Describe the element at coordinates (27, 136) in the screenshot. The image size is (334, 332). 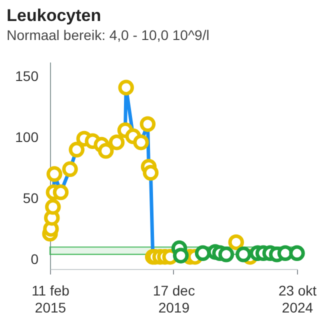
I see `y-tick-label: 100` at that location.